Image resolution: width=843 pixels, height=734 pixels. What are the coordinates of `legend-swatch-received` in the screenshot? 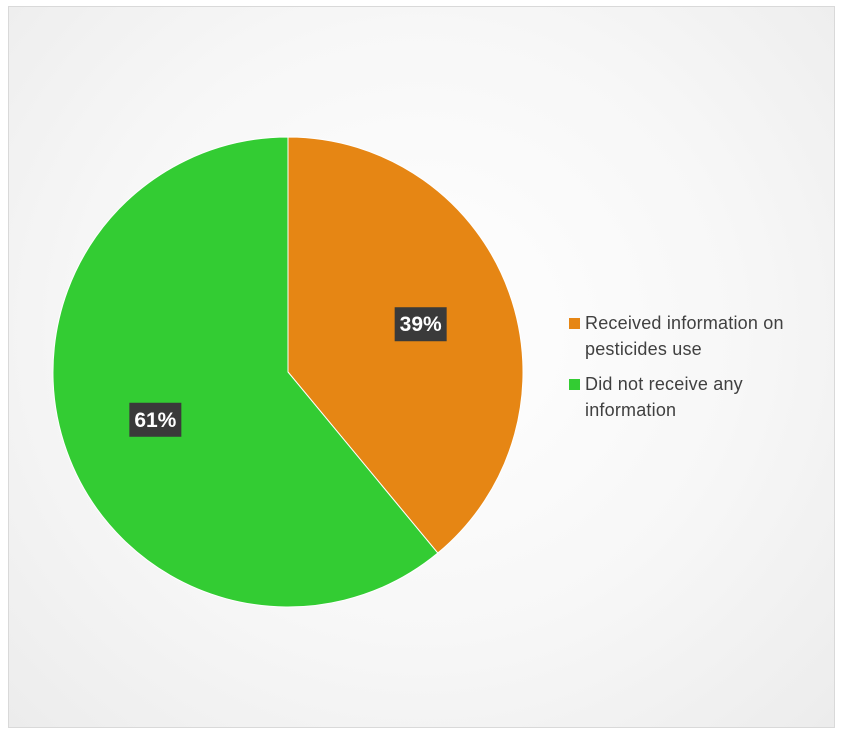 It's located at (574, 323).